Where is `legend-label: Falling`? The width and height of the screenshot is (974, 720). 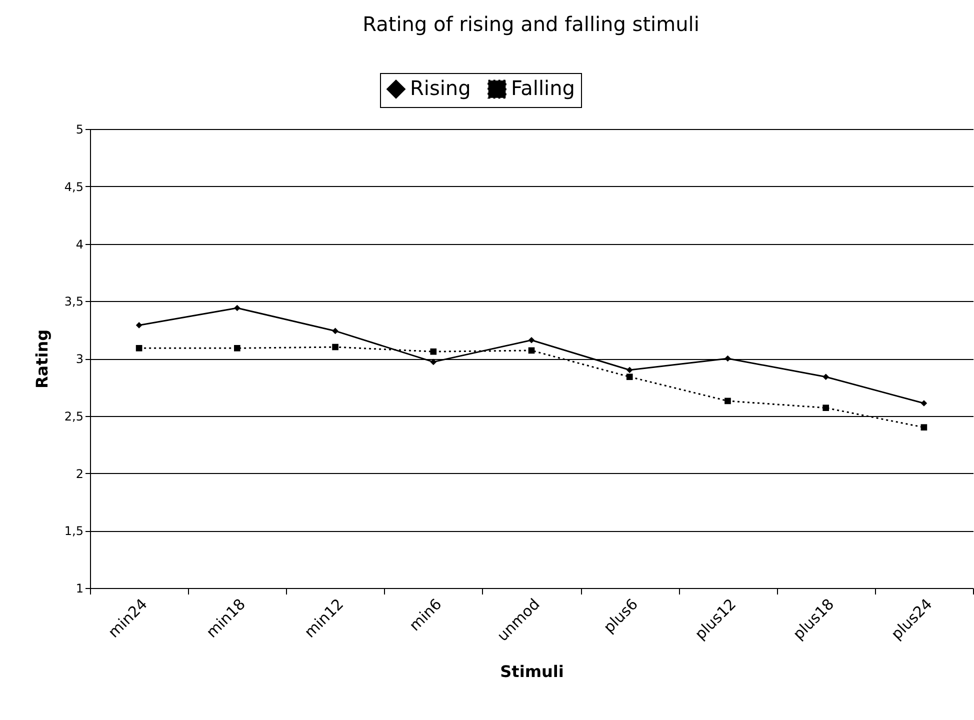 legend-label: Falling is located at coordinates (543, 88).